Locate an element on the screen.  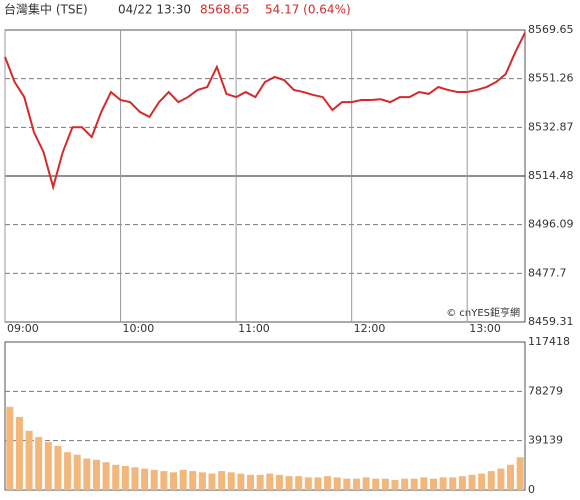
x-tick-label: 09:00 is located at coordinates (23, 328).